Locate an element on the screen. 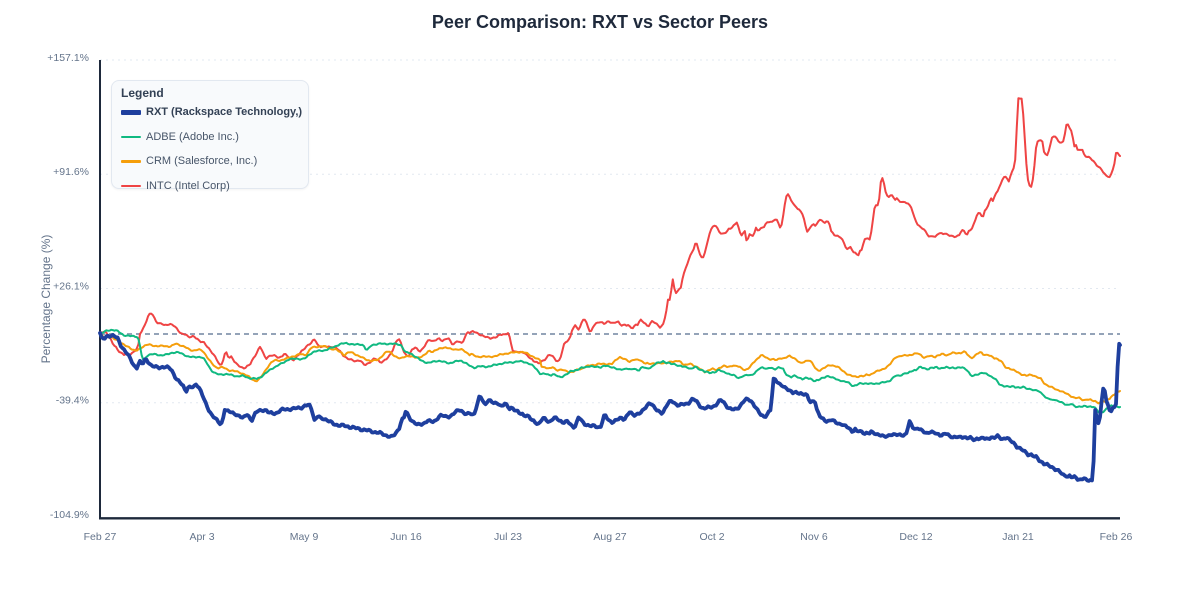 This screenshot has height=605, width=1200. svg-text: Apr 3 is located at coordinates (201, 537).